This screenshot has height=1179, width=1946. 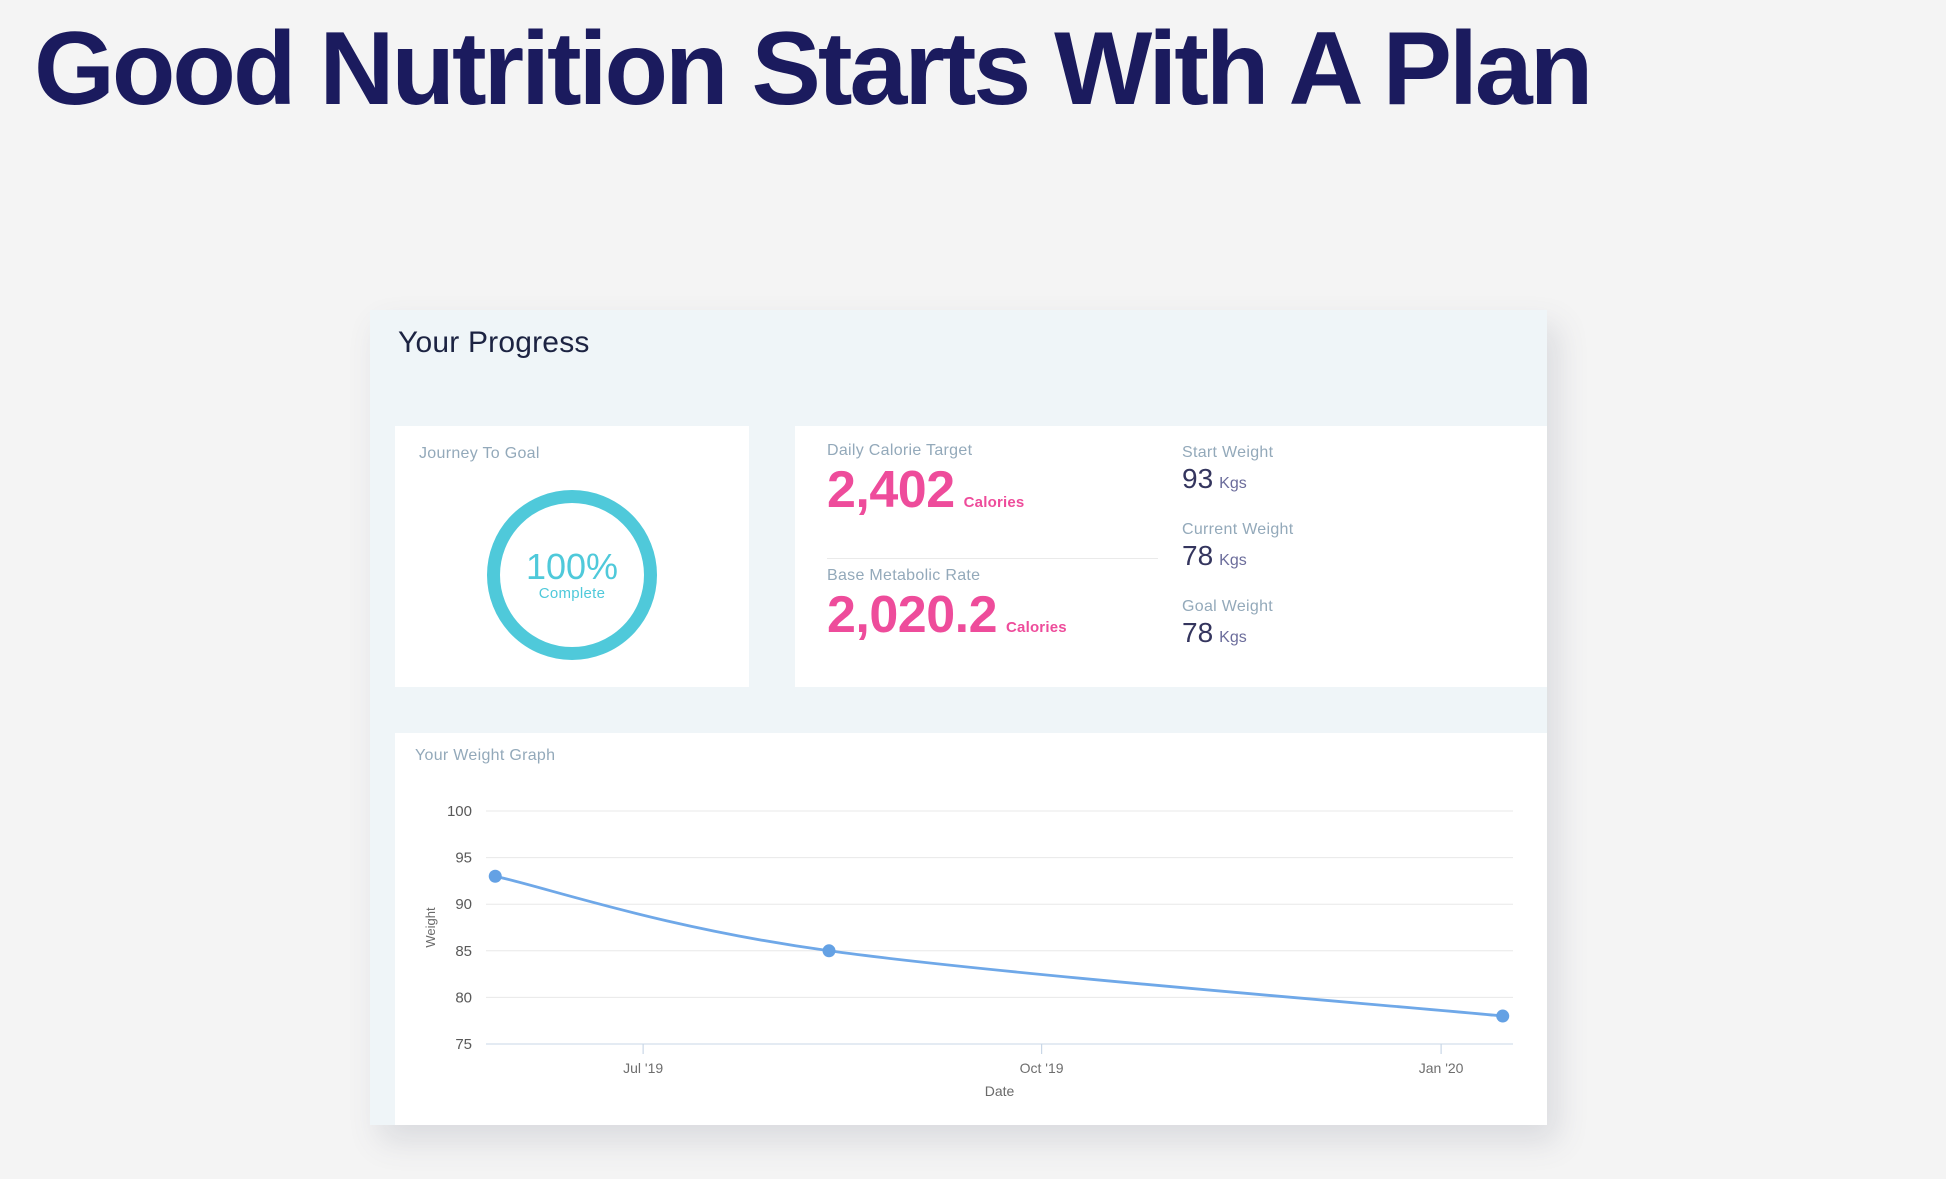 I want to click on base-metabolic-rate-unit: Calories, so click(x=1036, y=627).